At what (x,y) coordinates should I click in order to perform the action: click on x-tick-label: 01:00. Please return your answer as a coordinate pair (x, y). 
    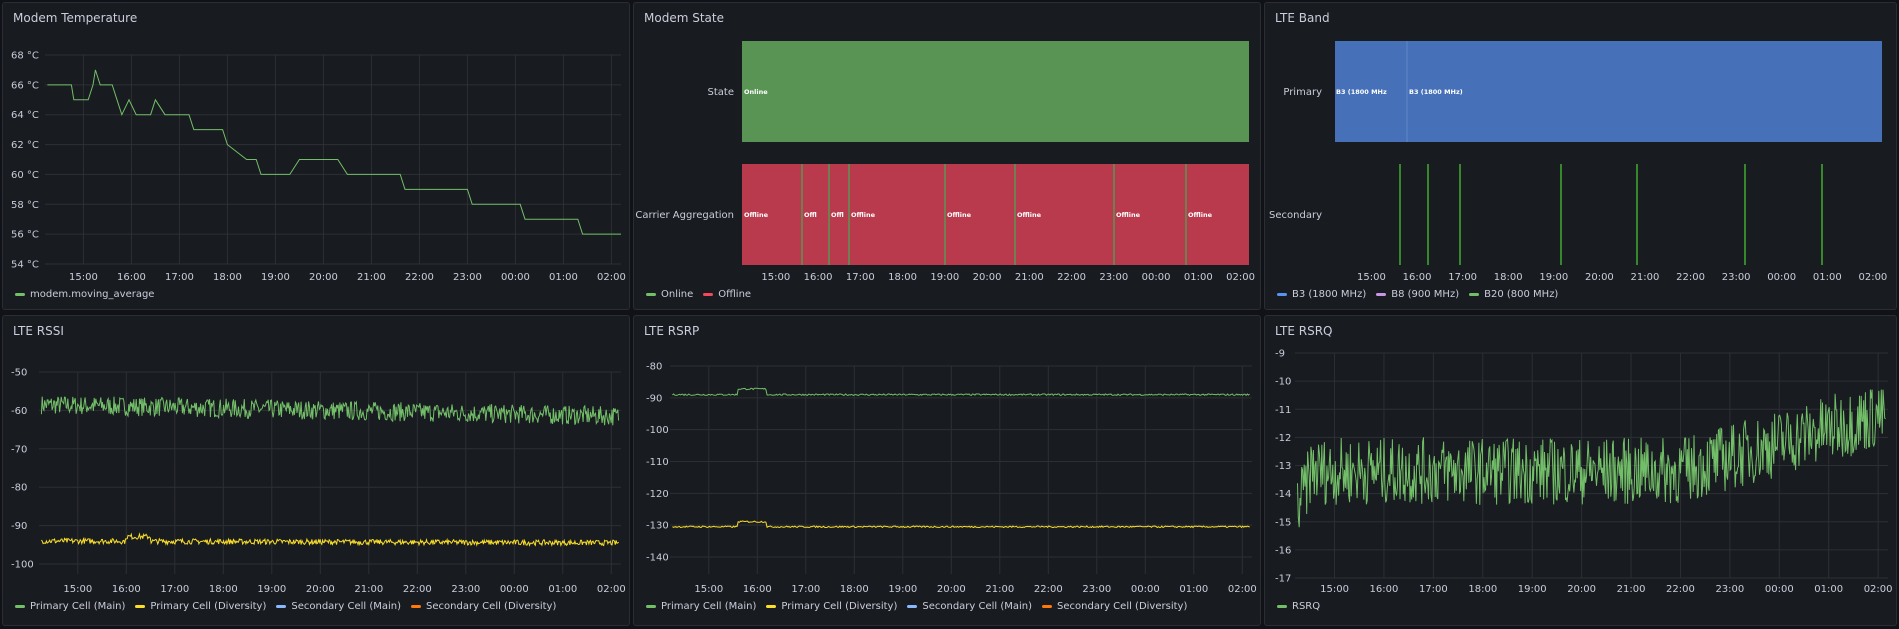
    Looking at the image, I should click on (1198, 277).